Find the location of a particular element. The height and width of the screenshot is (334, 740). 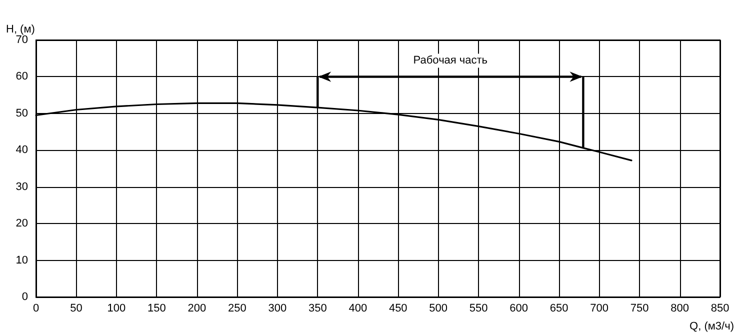

x-axis-title: Q, (м3/ч) is located at coordinates (712, 326).